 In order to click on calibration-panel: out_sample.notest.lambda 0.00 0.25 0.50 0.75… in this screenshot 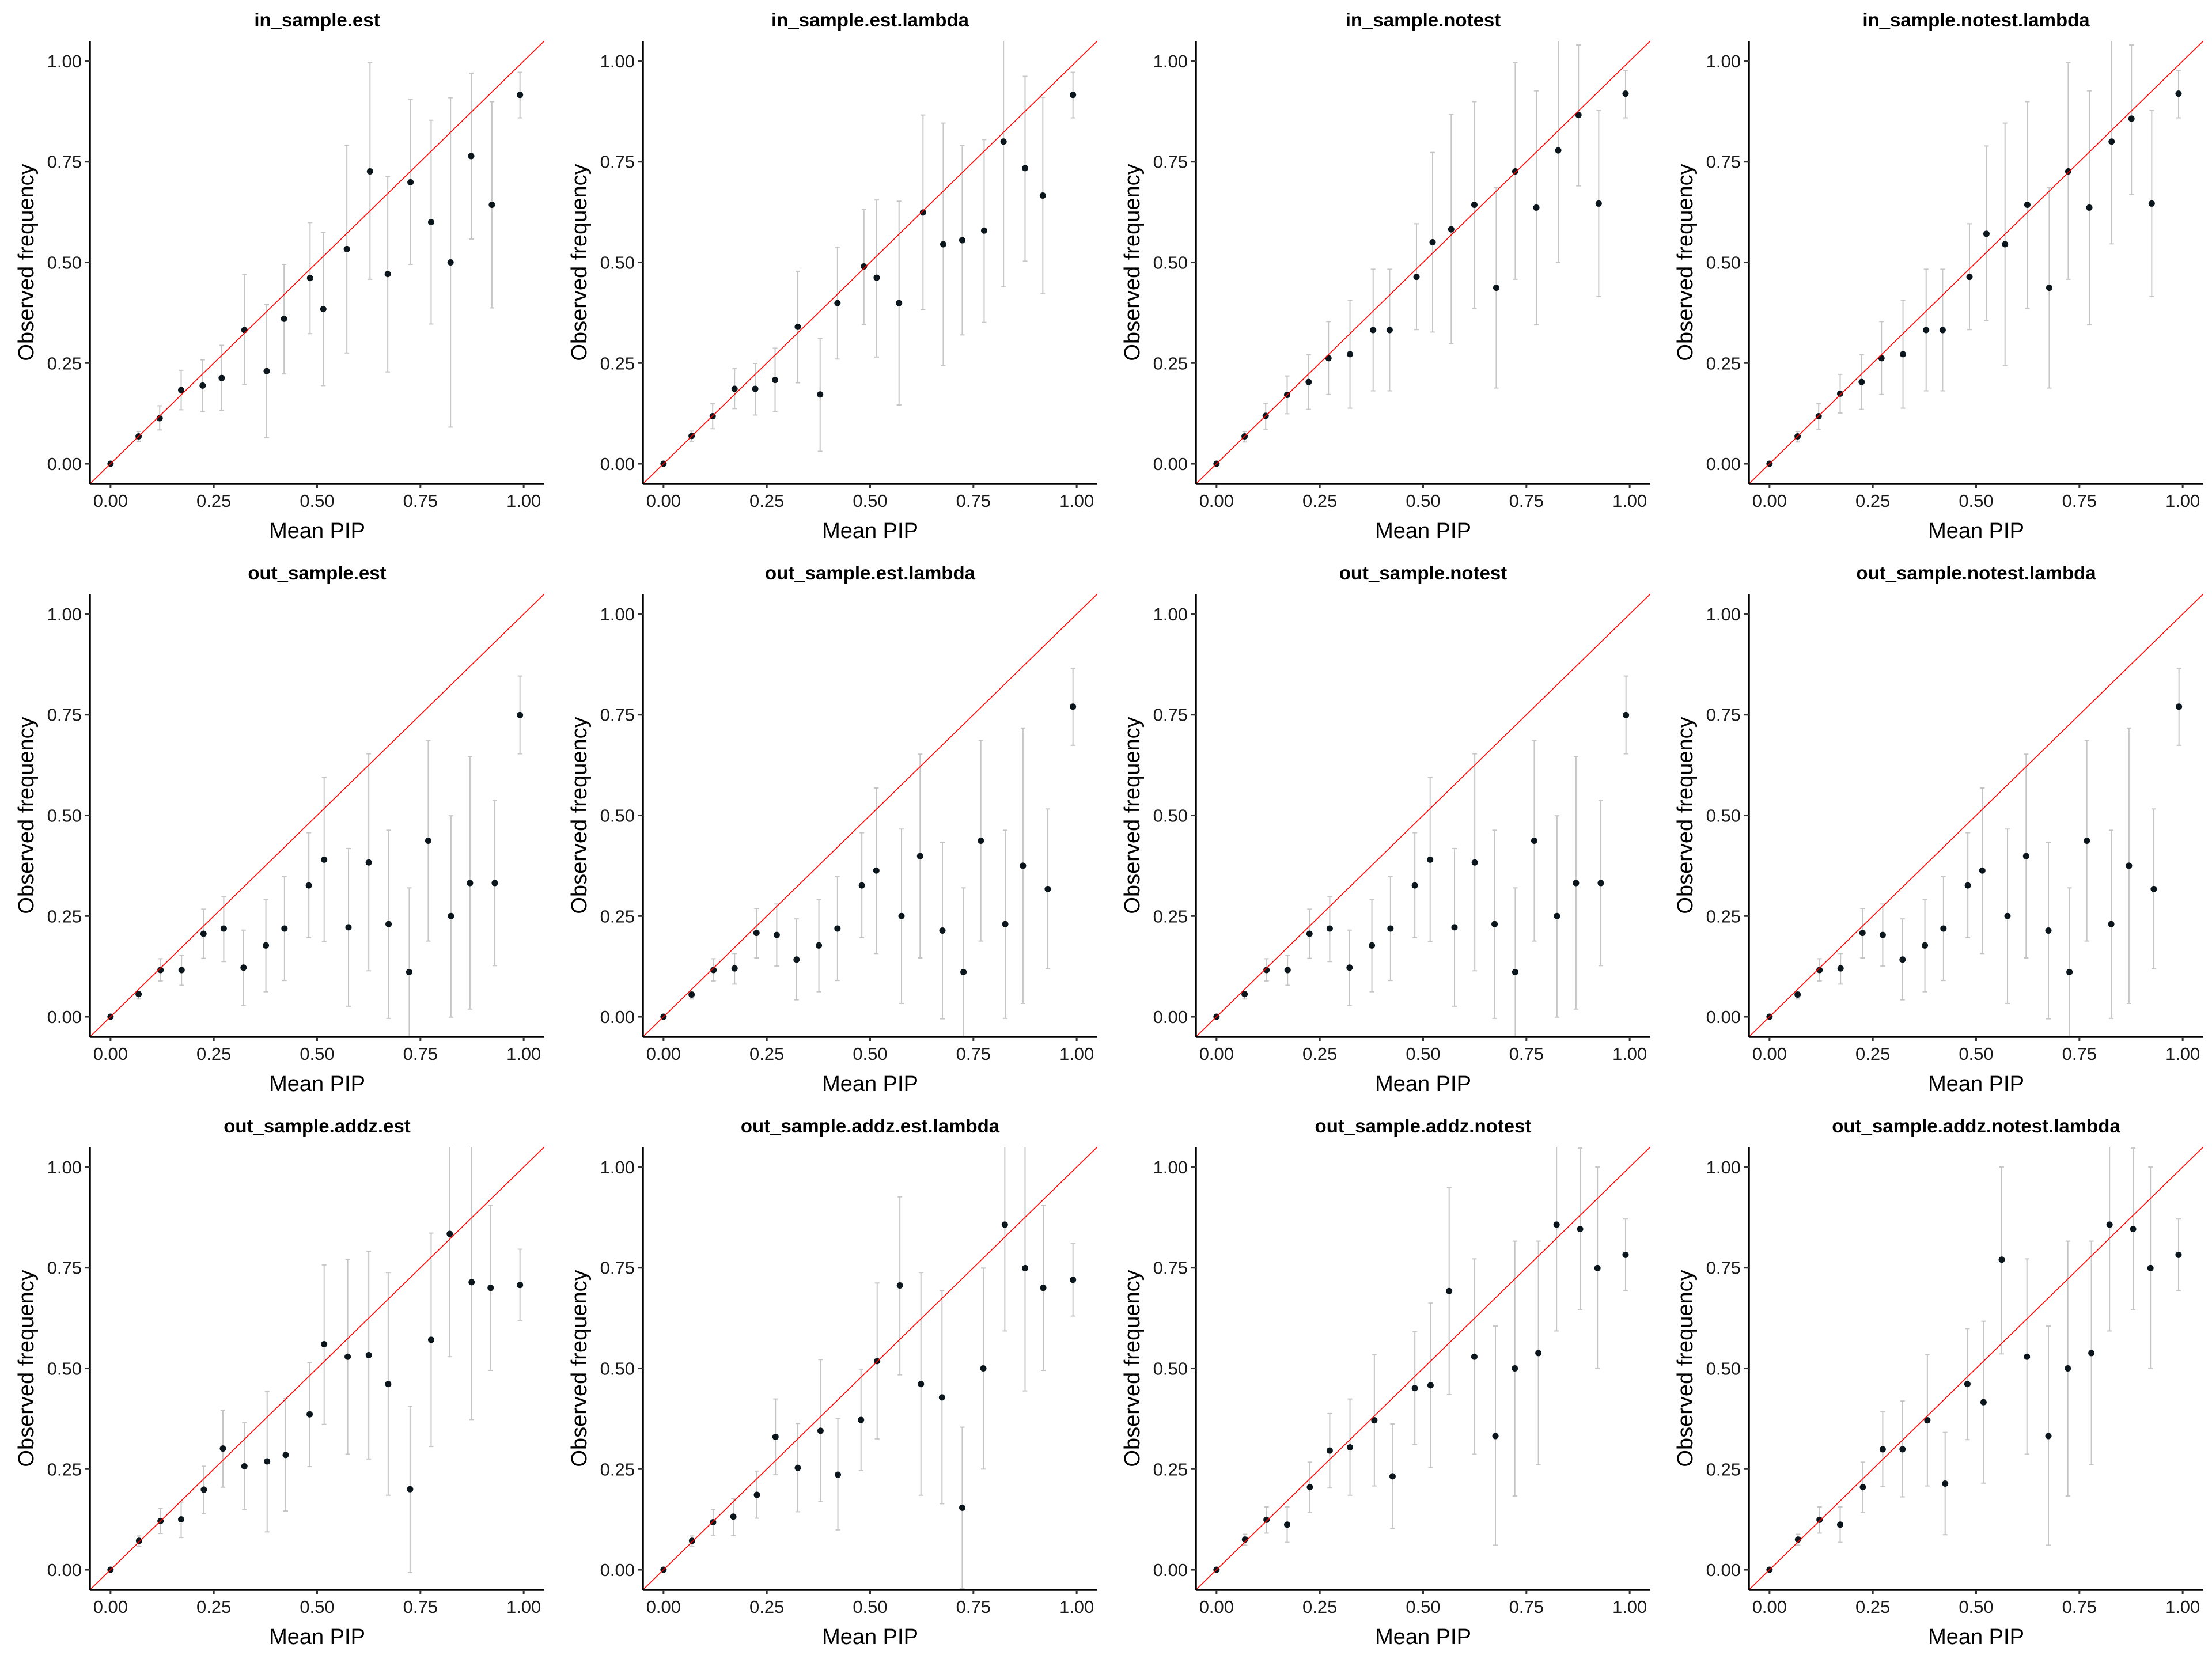, I will do `click(1938, 829)`.